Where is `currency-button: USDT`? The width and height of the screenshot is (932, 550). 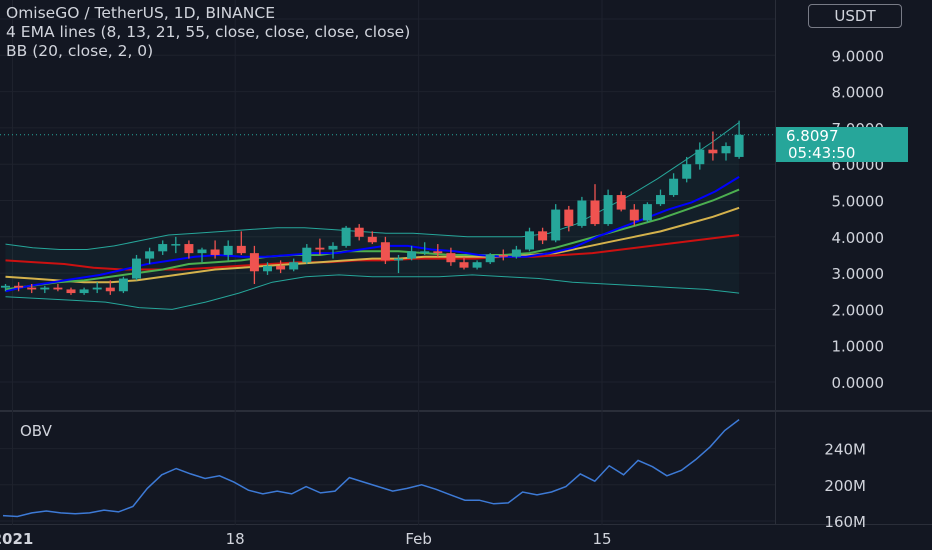
currency-button: USDT is located at coordinates (855, 16).